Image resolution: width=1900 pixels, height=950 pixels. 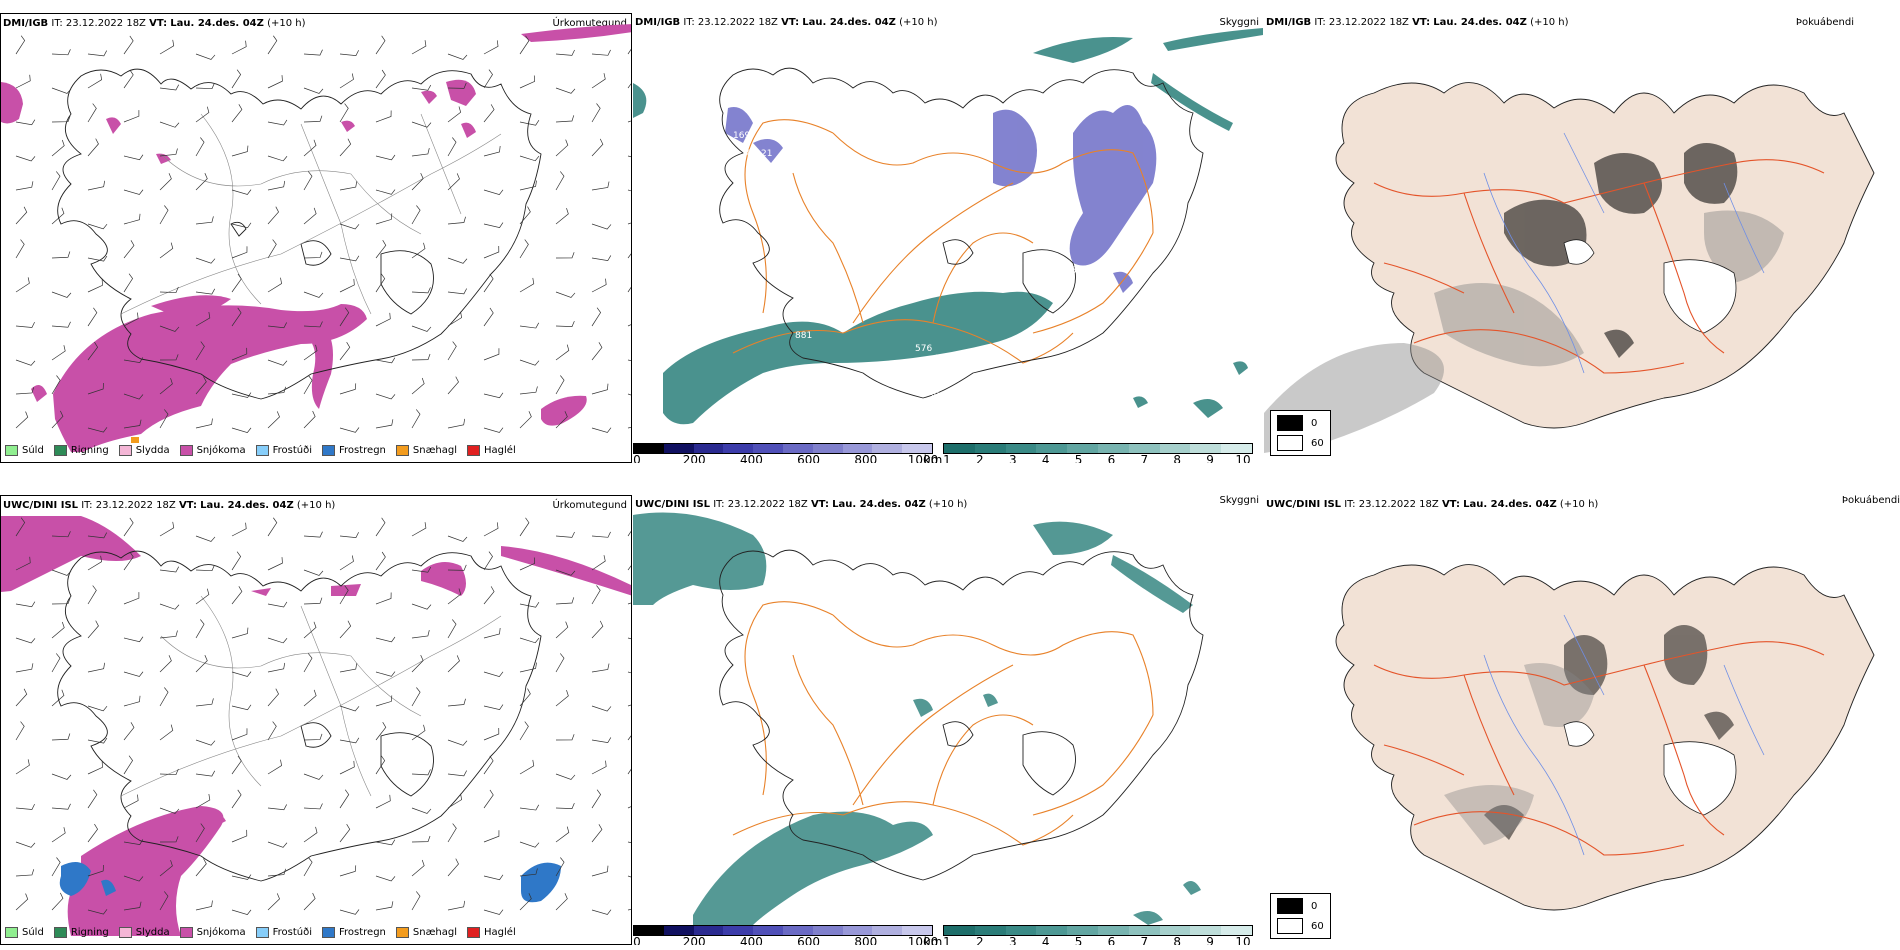 What do you see at coordinates (1177, 458) in the screenshot?
I see `colorbar-tick: 8` at bounding box center [1177, 458].